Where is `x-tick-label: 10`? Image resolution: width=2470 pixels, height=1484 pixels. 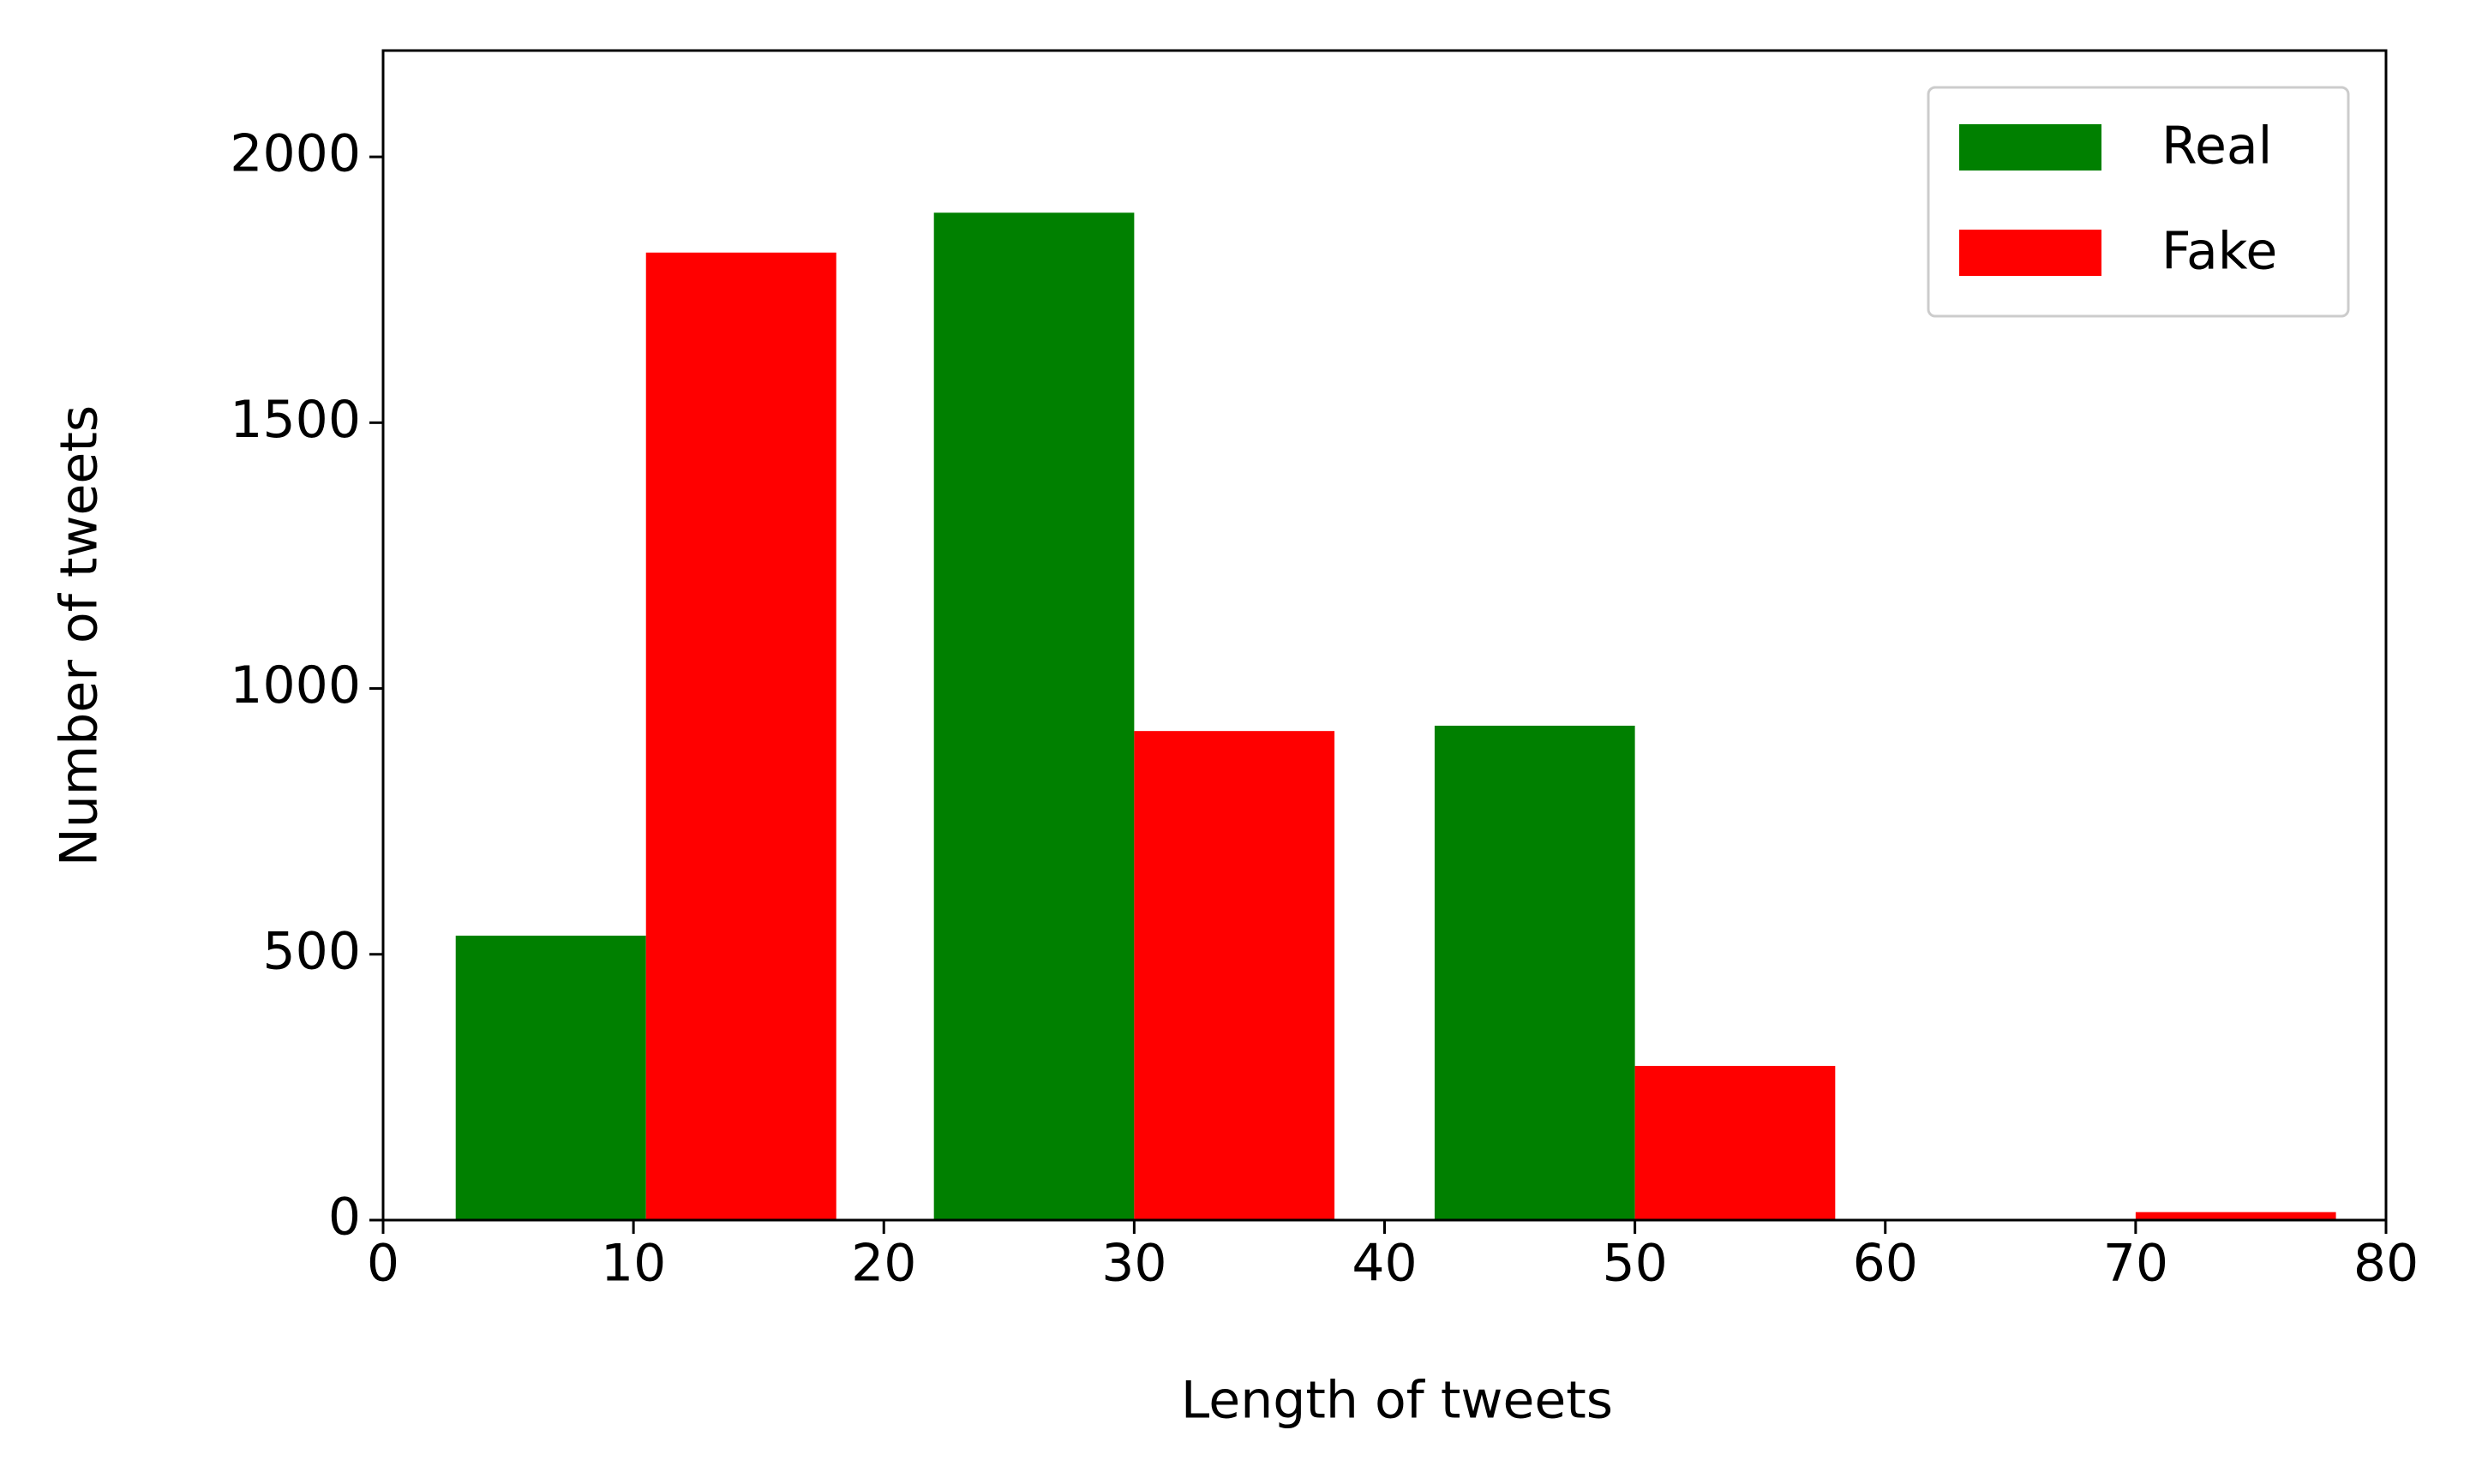
x-tick-label: 10 is located at coordinates (633, 1264).